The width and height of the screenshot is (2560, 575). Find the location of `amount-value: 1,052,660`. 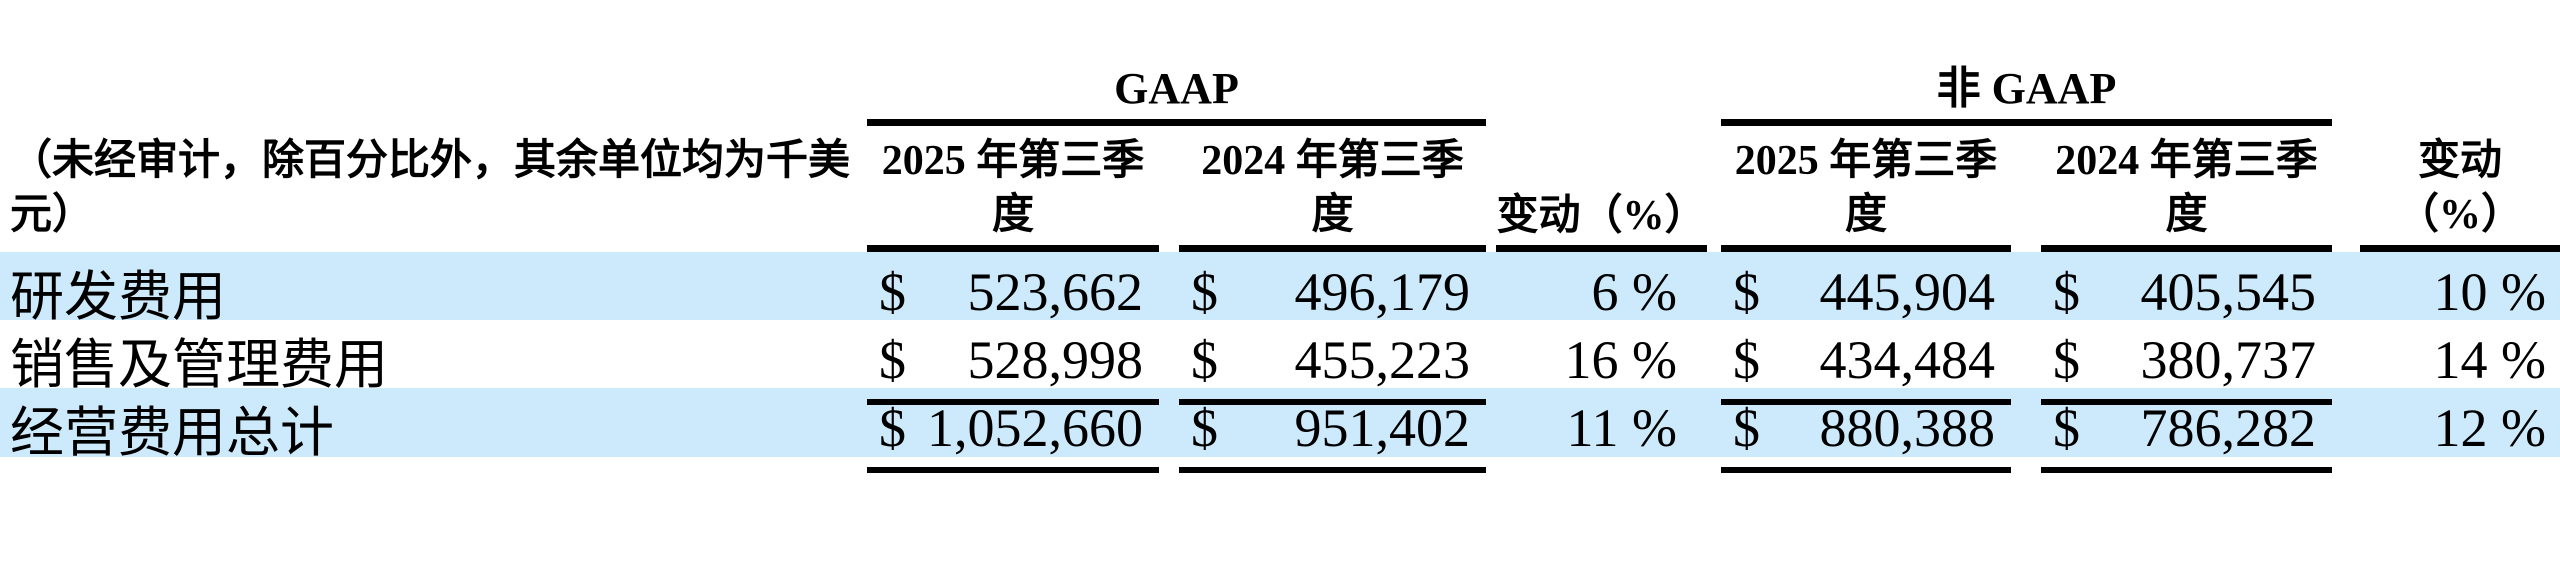

amount-value: 1,052,660 is located at coordinates (1035, 427).